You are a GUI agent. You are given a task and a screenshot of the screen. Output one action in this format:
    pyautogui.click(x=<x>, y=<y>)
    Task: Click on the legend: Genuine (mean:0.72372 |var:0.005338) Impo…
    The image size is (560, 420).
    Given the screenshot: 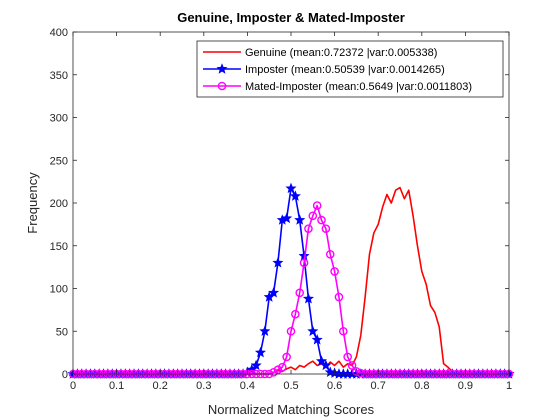 What is the action you would take?
    pyautogui.click(x=350, y=69)
    